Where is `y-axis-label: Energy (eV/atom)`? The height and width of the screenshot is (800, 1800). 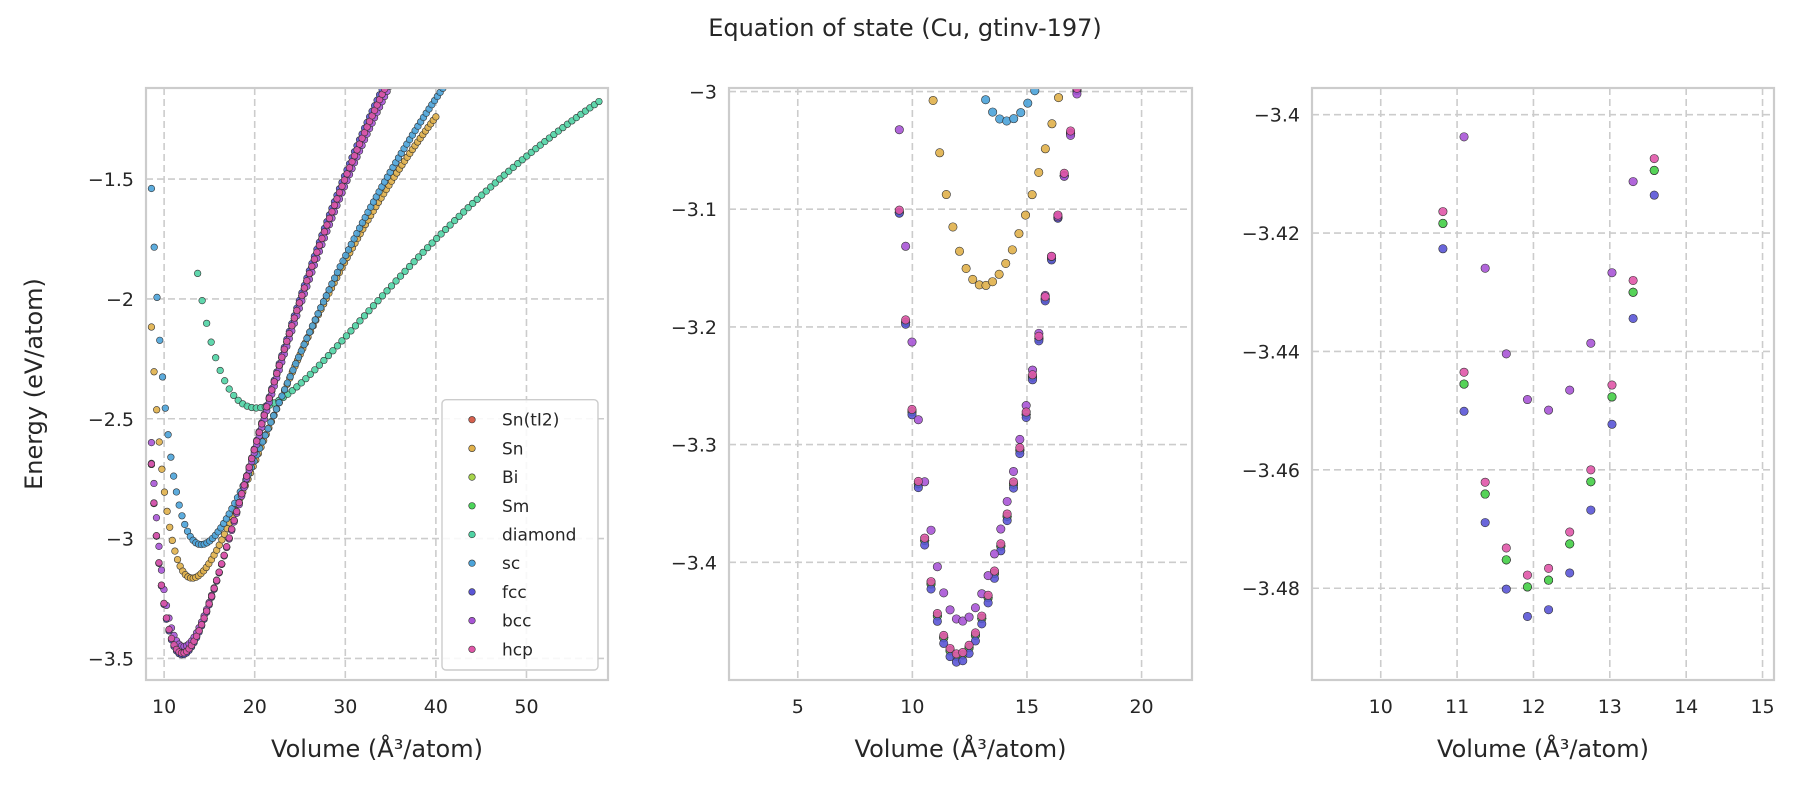
y-axis-label: Energy (eV/atom) is located at coordinates (34, 384).